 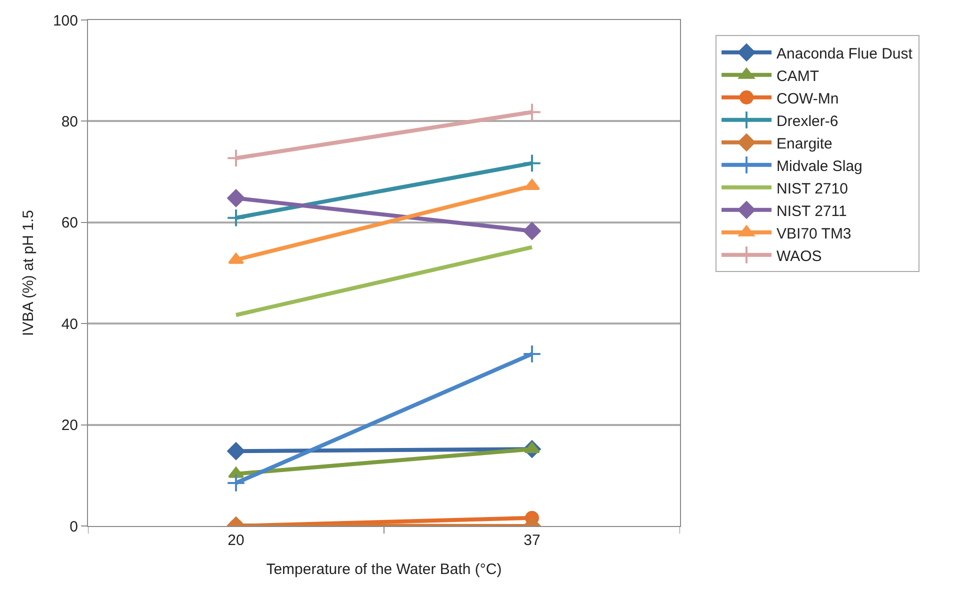 I want to click on y-tick-label: 80, so click(x=69, y=121).